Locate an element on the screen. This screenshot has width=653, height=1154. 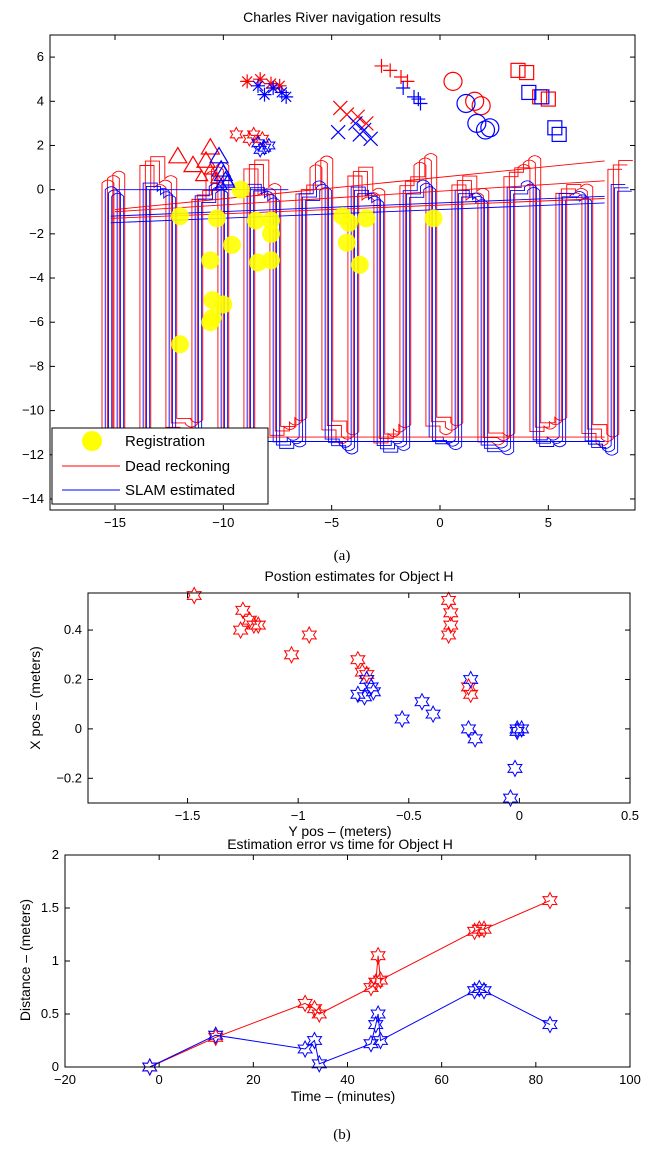
error-line-blue is located at coordinates (350, 1028).